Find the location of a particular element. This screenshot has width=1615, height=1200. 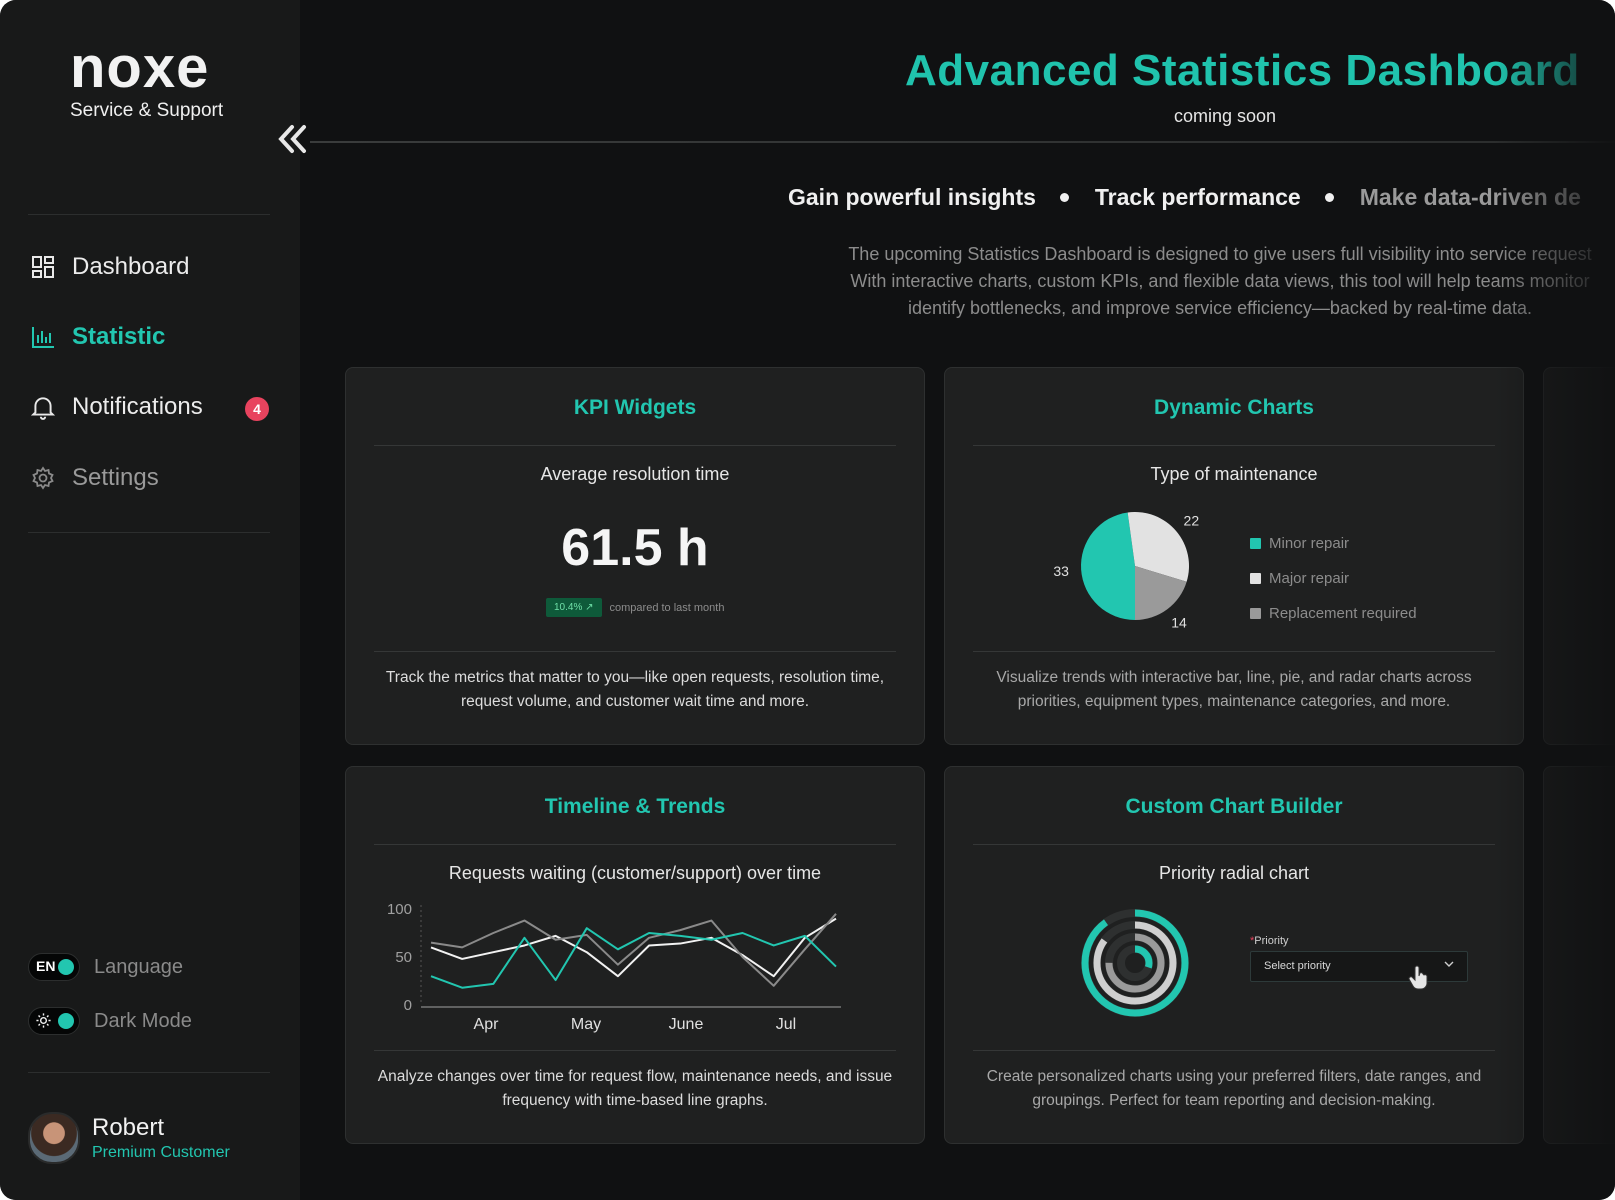

language-toggle-row: EN Language is located at coordinates (105, 967).